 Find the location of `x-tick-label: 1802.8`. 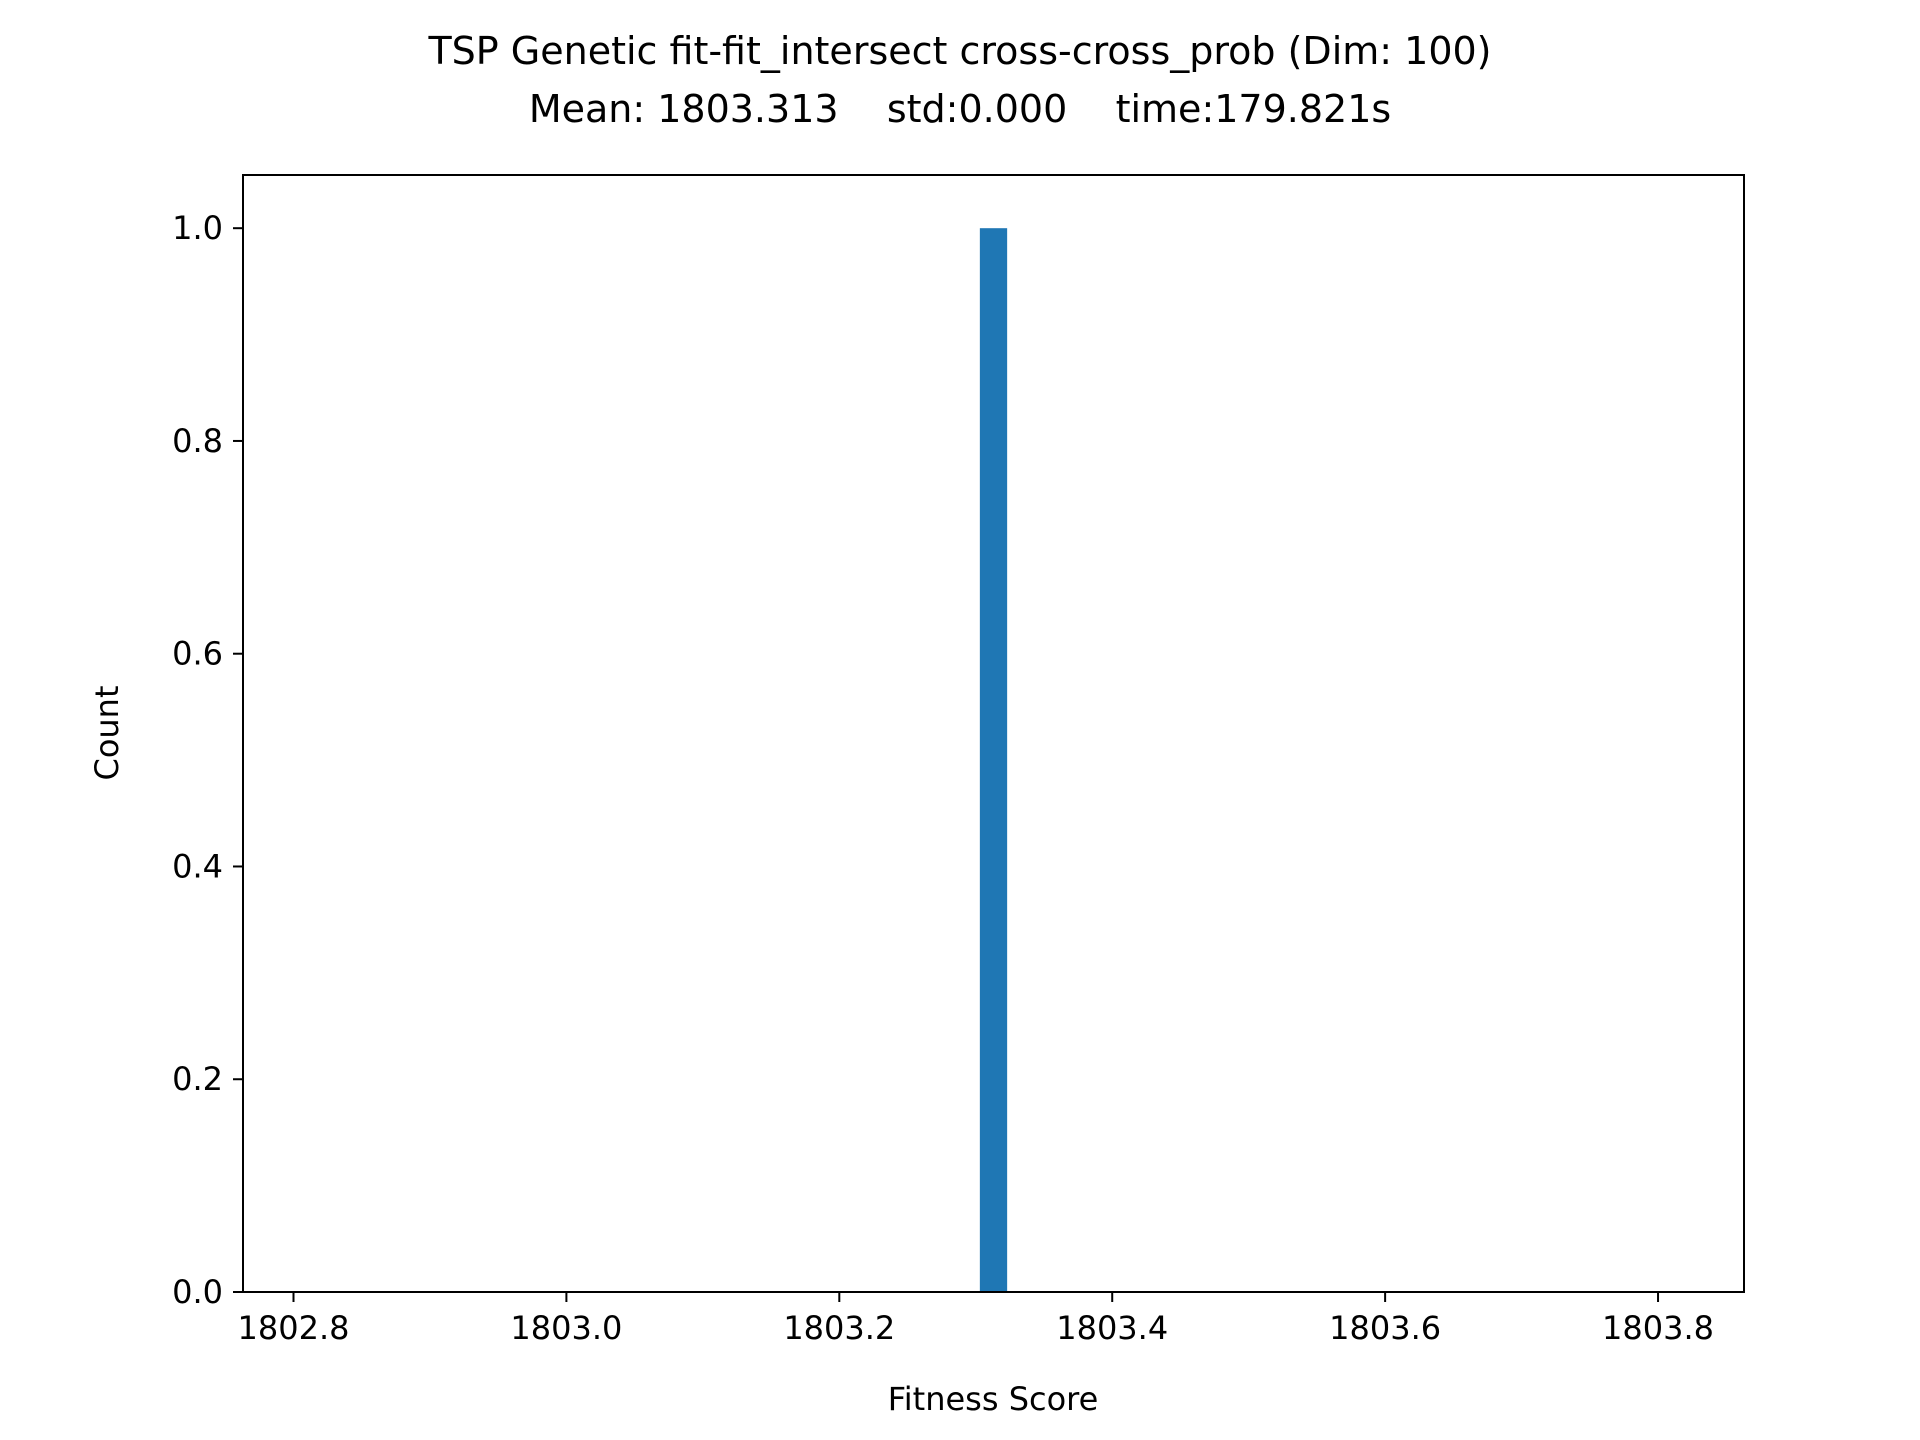

x-tick-label: 1802.8 is located at coordinates (294, 1328).